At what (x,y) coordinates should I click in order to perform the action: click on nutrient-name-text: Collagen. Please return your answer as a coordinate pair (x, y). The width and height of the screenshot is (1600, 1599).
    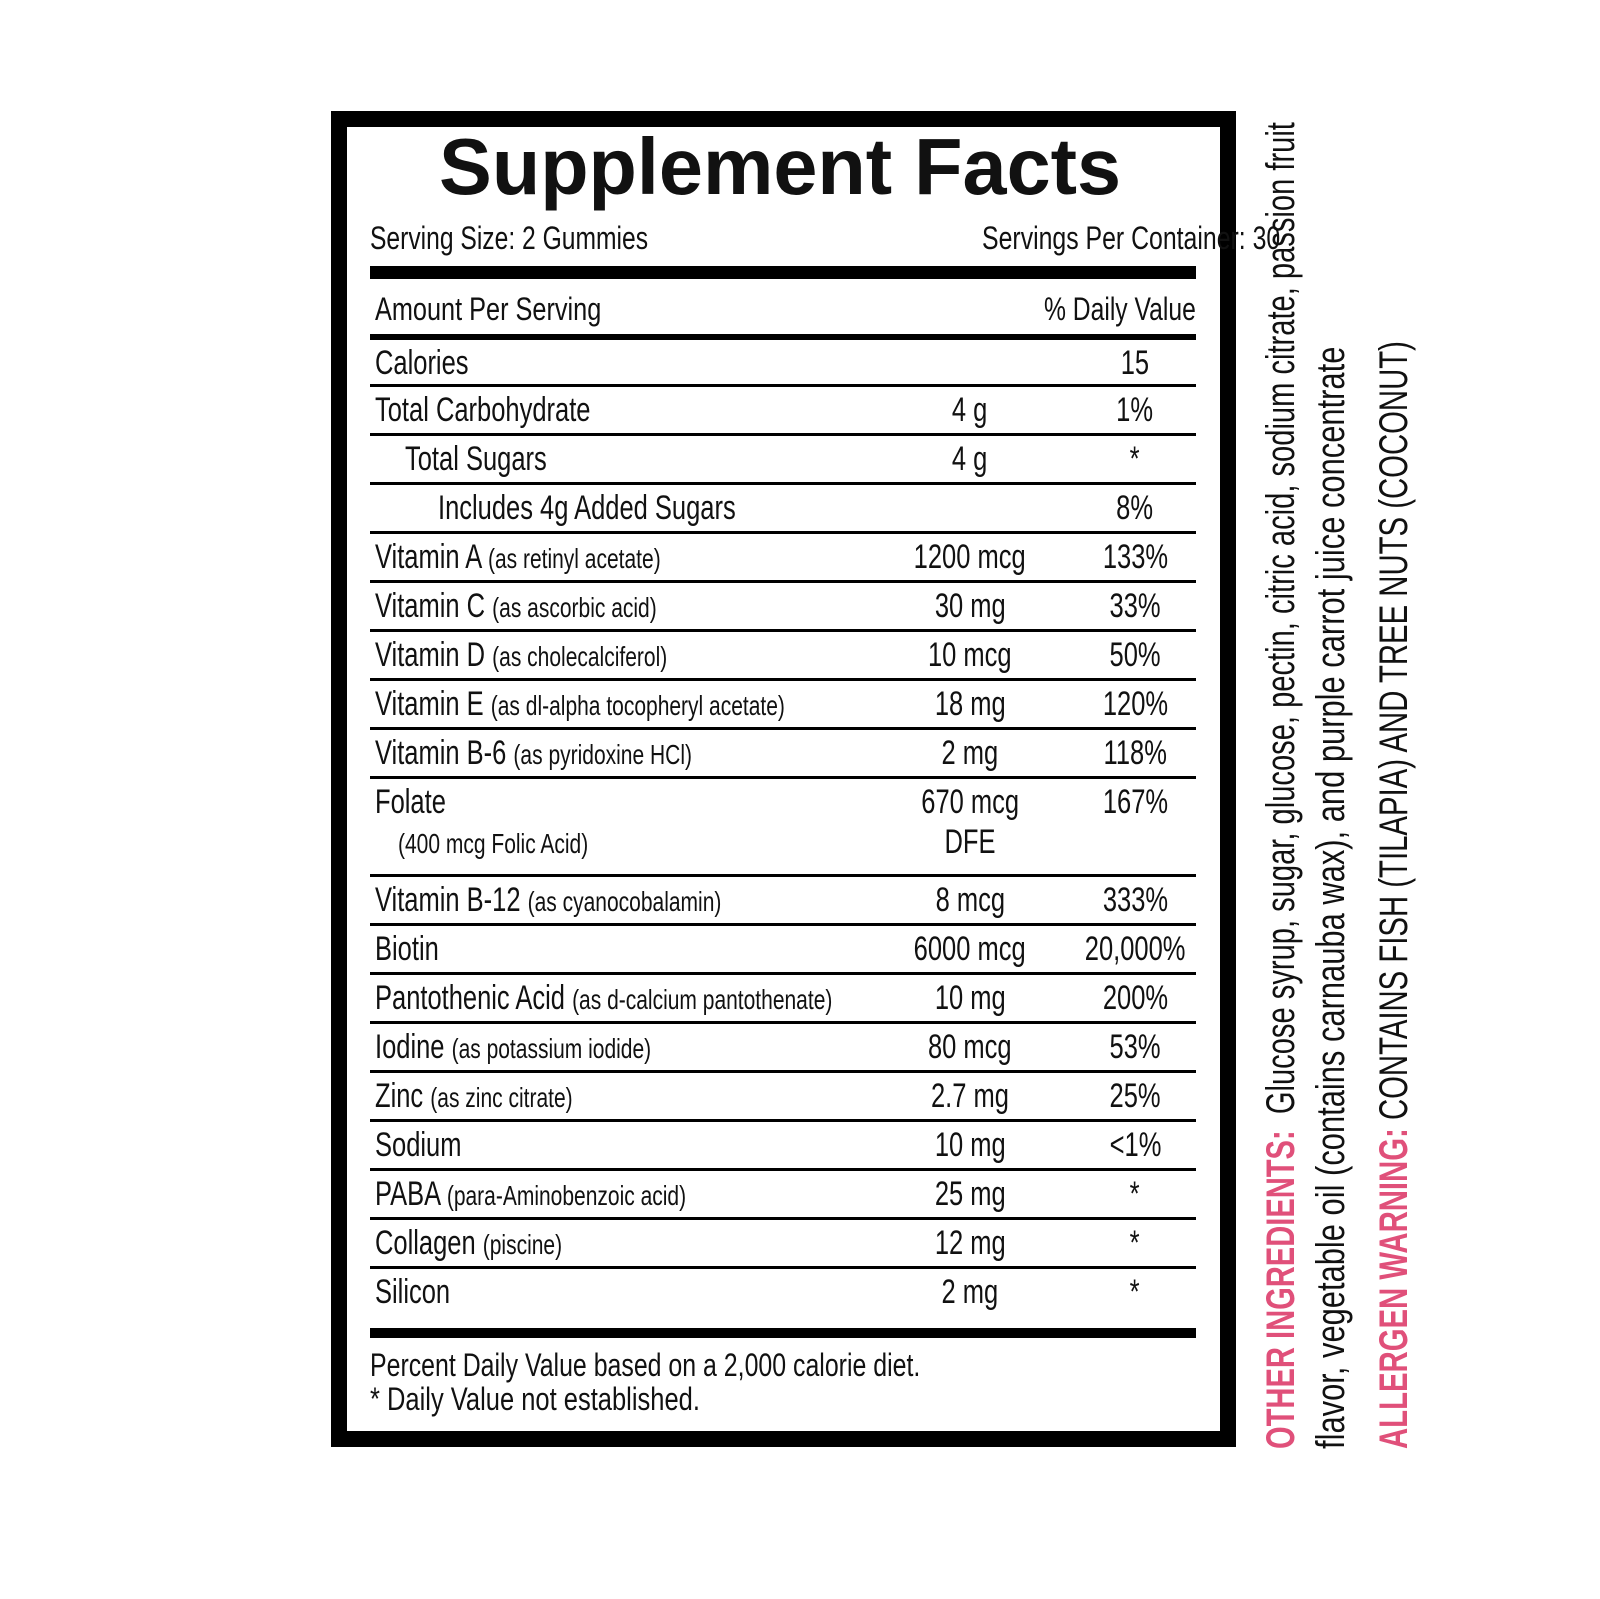
    Looking at the image, I should click on (425, 1243).